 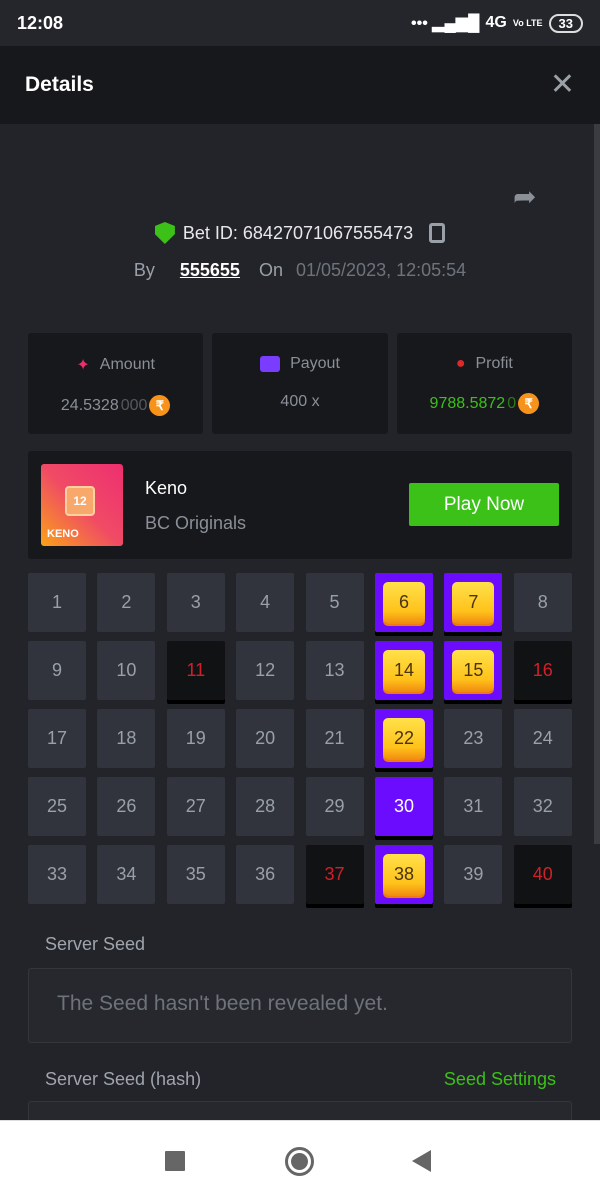 I want to click on game-name: Keno, so click(x=166, y=488).